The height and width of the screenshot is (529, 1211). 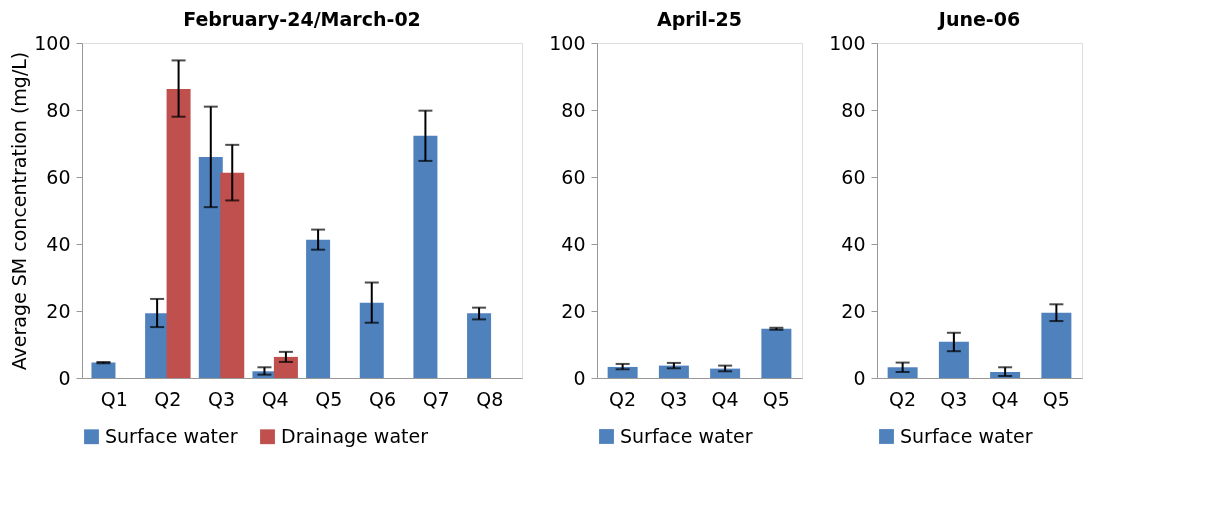 What do you see at coordinates (382, 398) in the screenshot?
I see `x-tick-label: Q6` at bounding box center [382, 398].